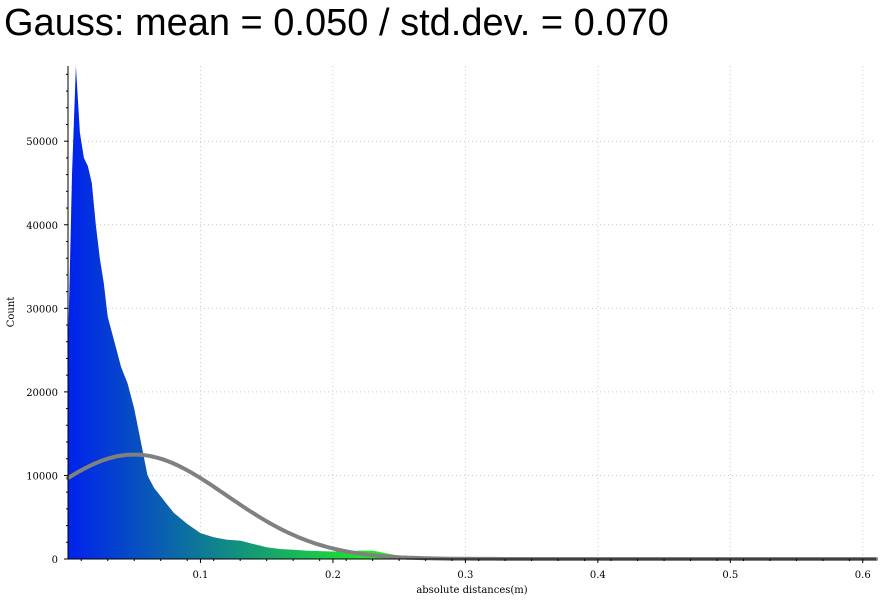  I want to click on x-tick-label: 0.6, so click(863, 575).